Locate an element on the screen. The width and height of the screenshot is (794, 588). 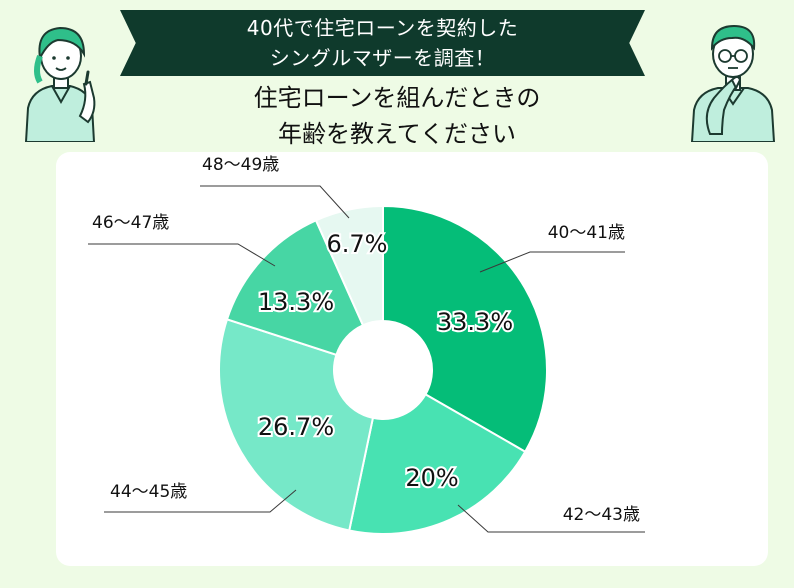
question-line-2: 年齢を教えてください is located at coordinates (397, 134).